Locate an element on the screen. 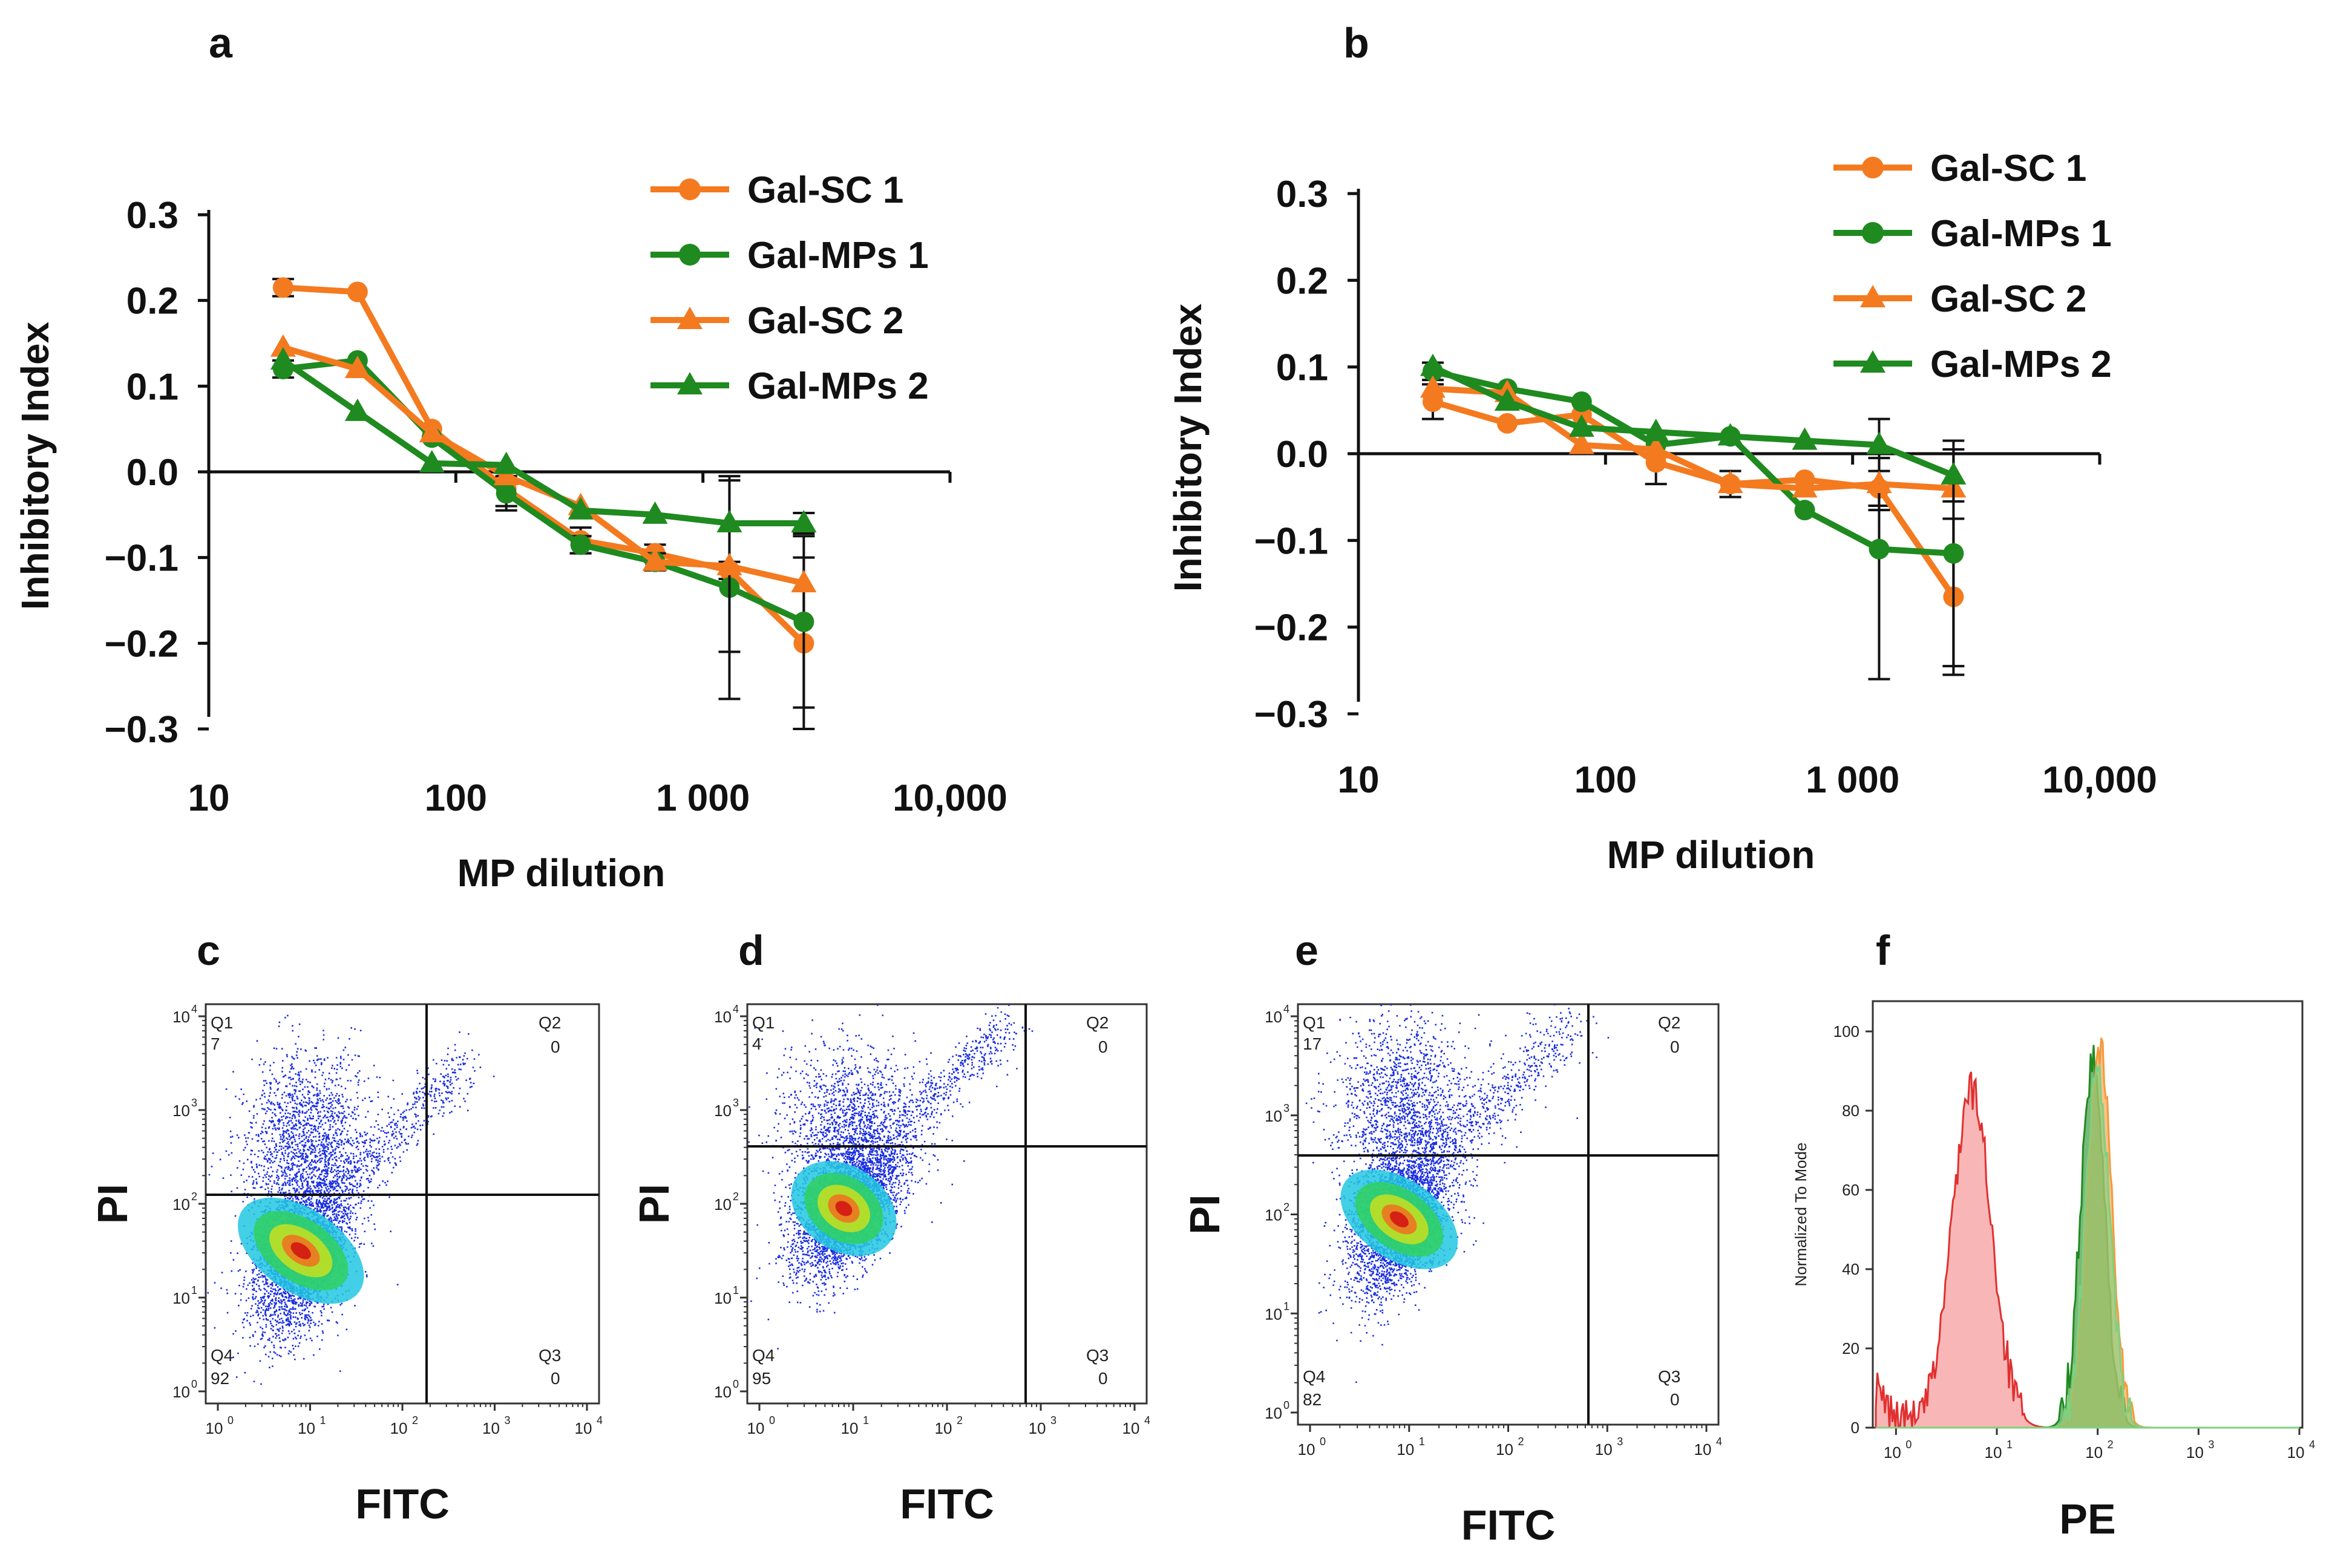  panel-label-e: e is located at coordinates (1307, 951).